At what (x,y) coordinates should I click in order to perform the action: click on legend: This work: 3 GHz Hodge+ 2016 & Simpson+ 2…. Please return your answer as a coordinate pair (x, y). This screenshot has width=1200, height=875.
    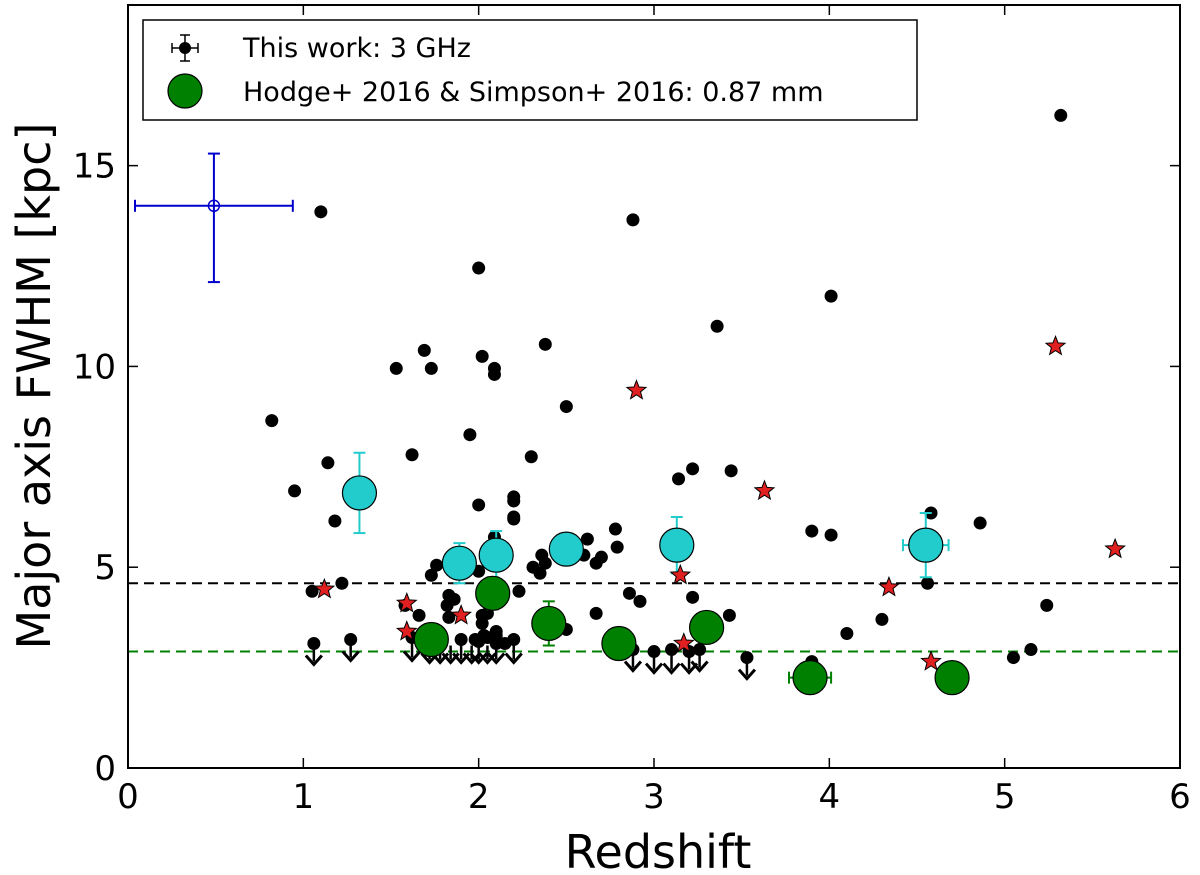
    Looking at the image, I should click on (530, 70).